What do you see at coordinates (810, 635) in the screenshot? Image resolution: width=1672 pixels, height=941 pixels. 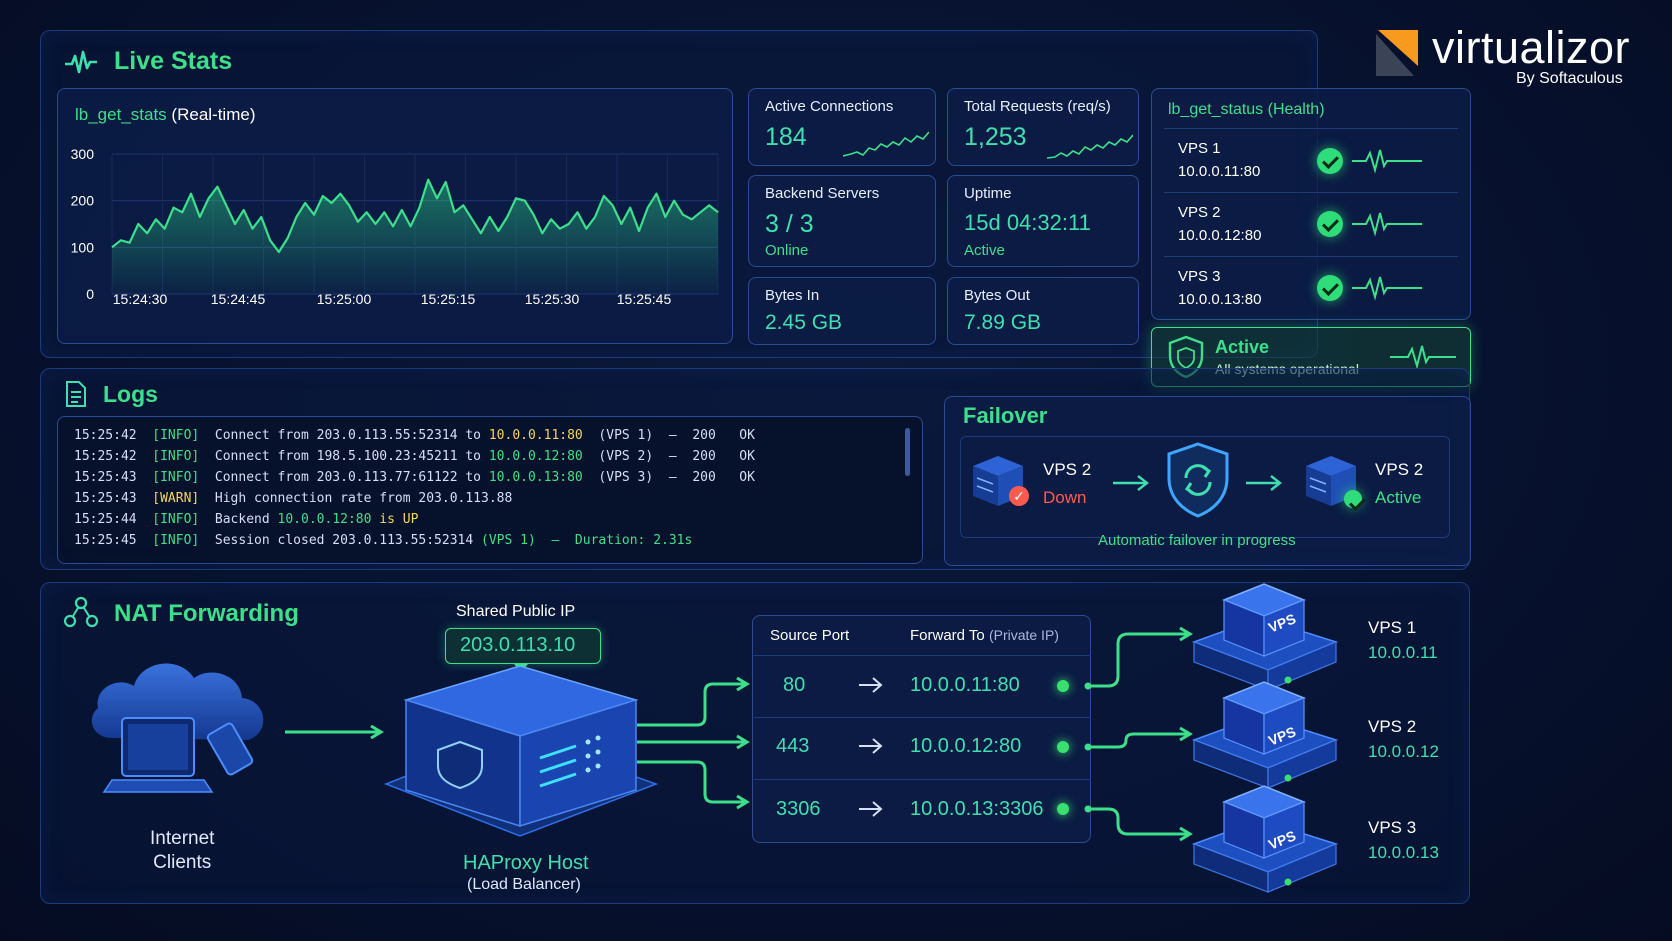 I see `col-header-source: Source Port` at bounding box center [810, 635].